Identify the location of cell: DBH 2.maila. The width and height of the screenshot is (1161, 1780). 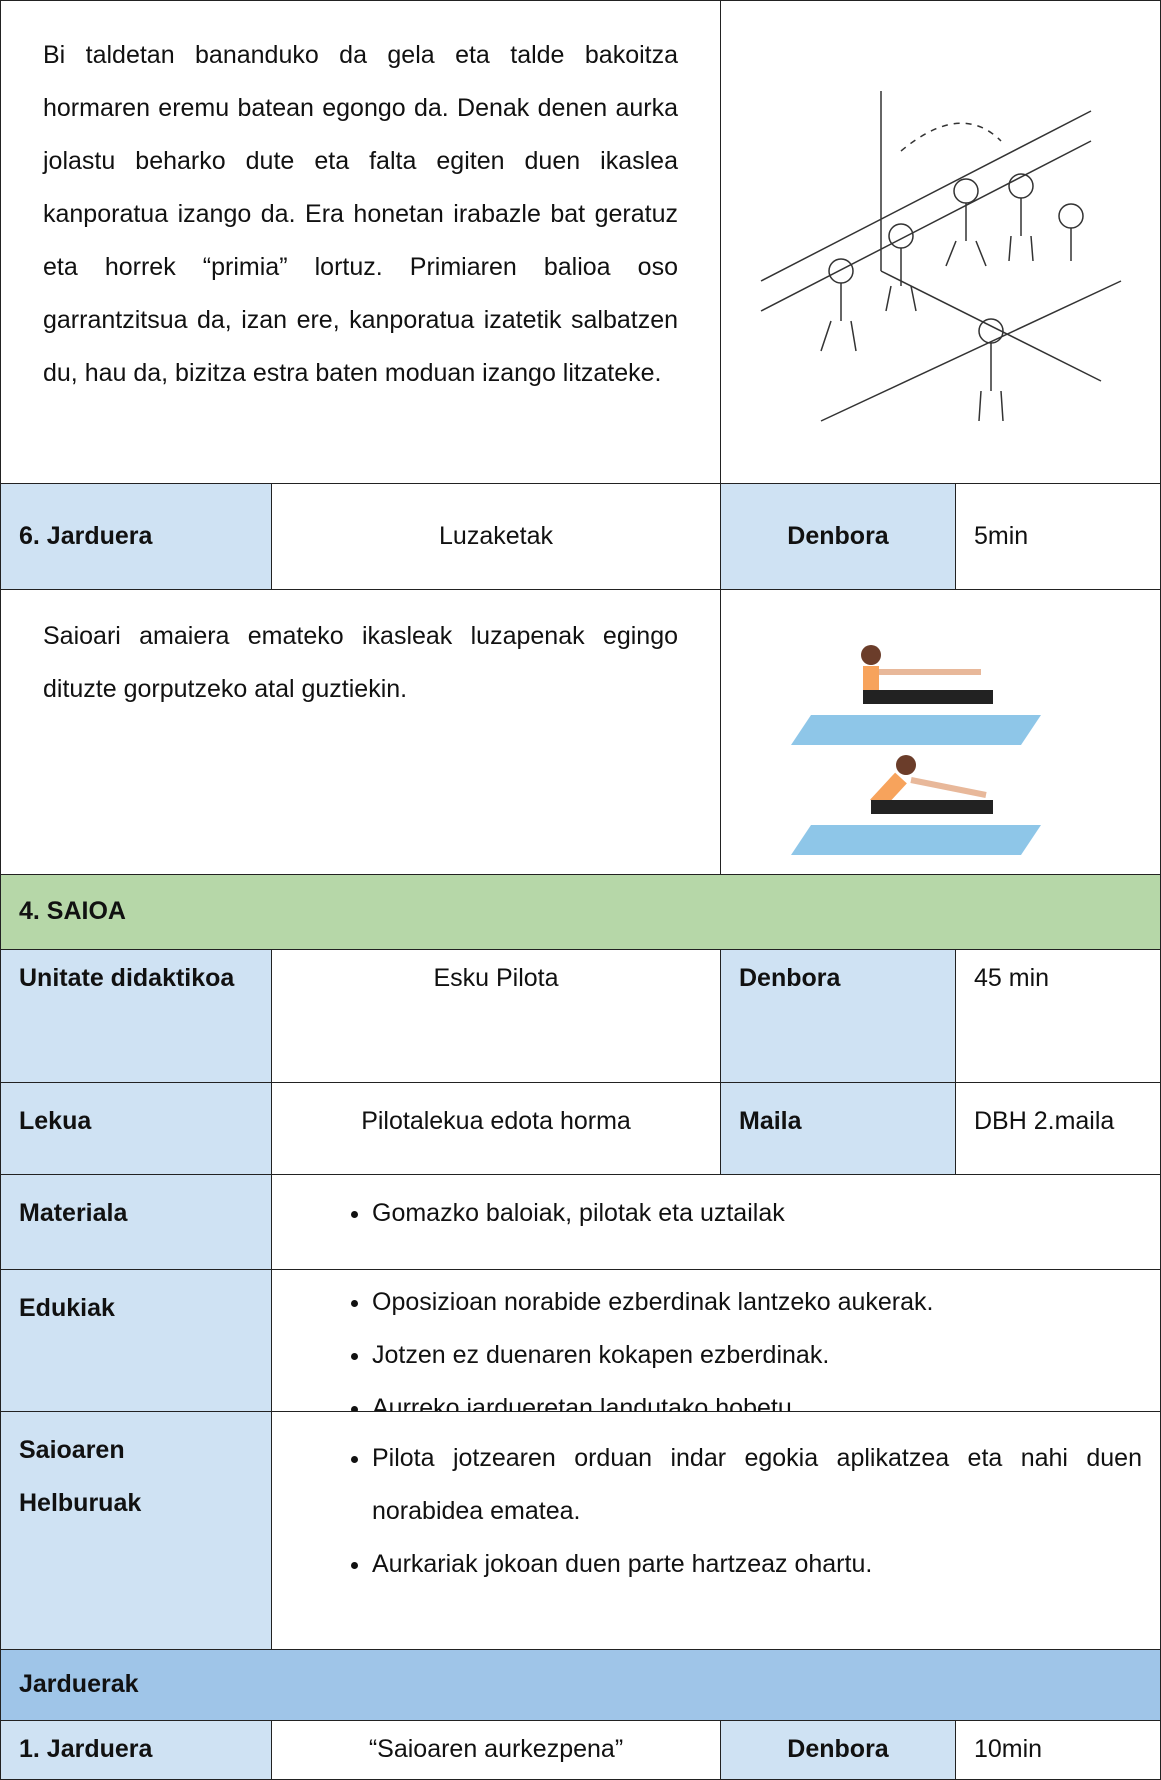
(1058, 1128).